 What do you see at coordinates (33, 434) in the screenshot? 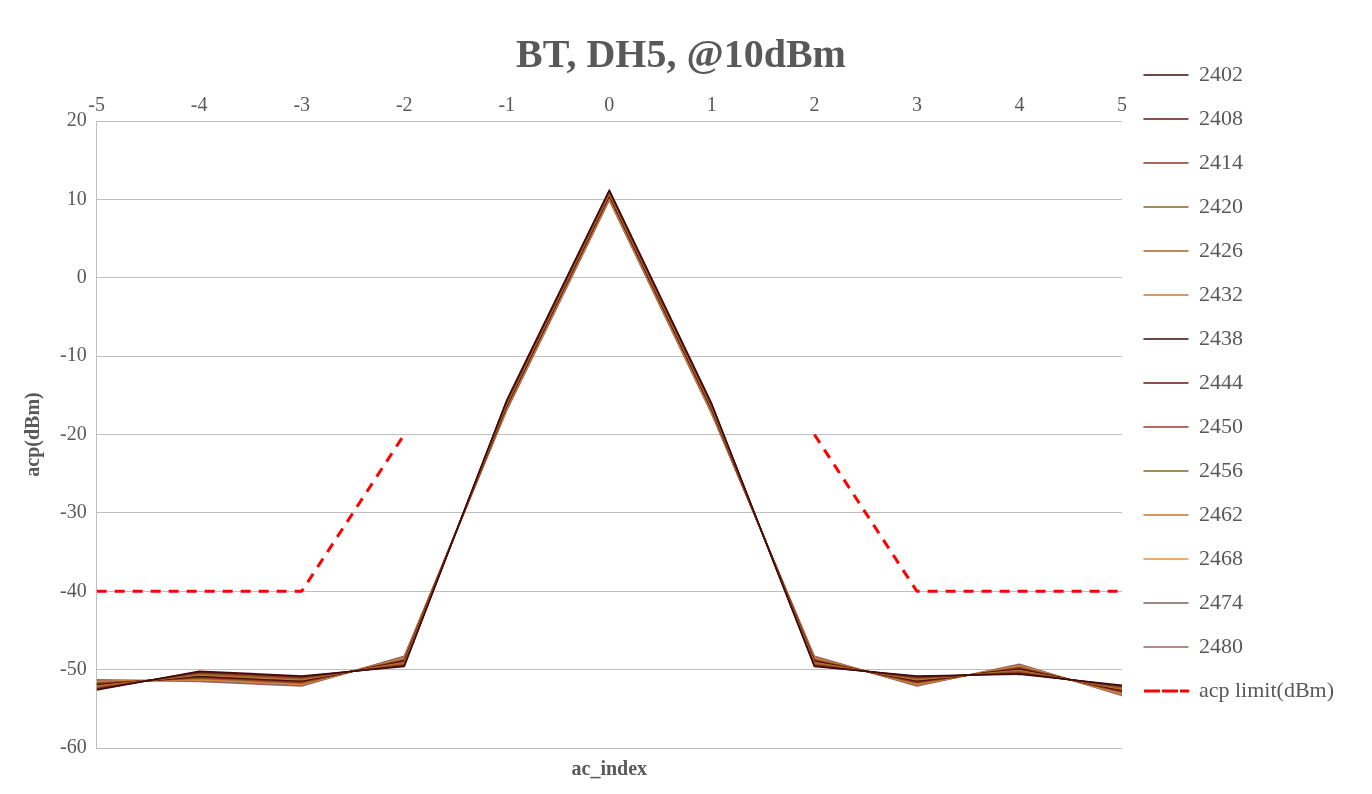
I see `y-axis-title: acp(dBm)` at bounding box center [33, 434].